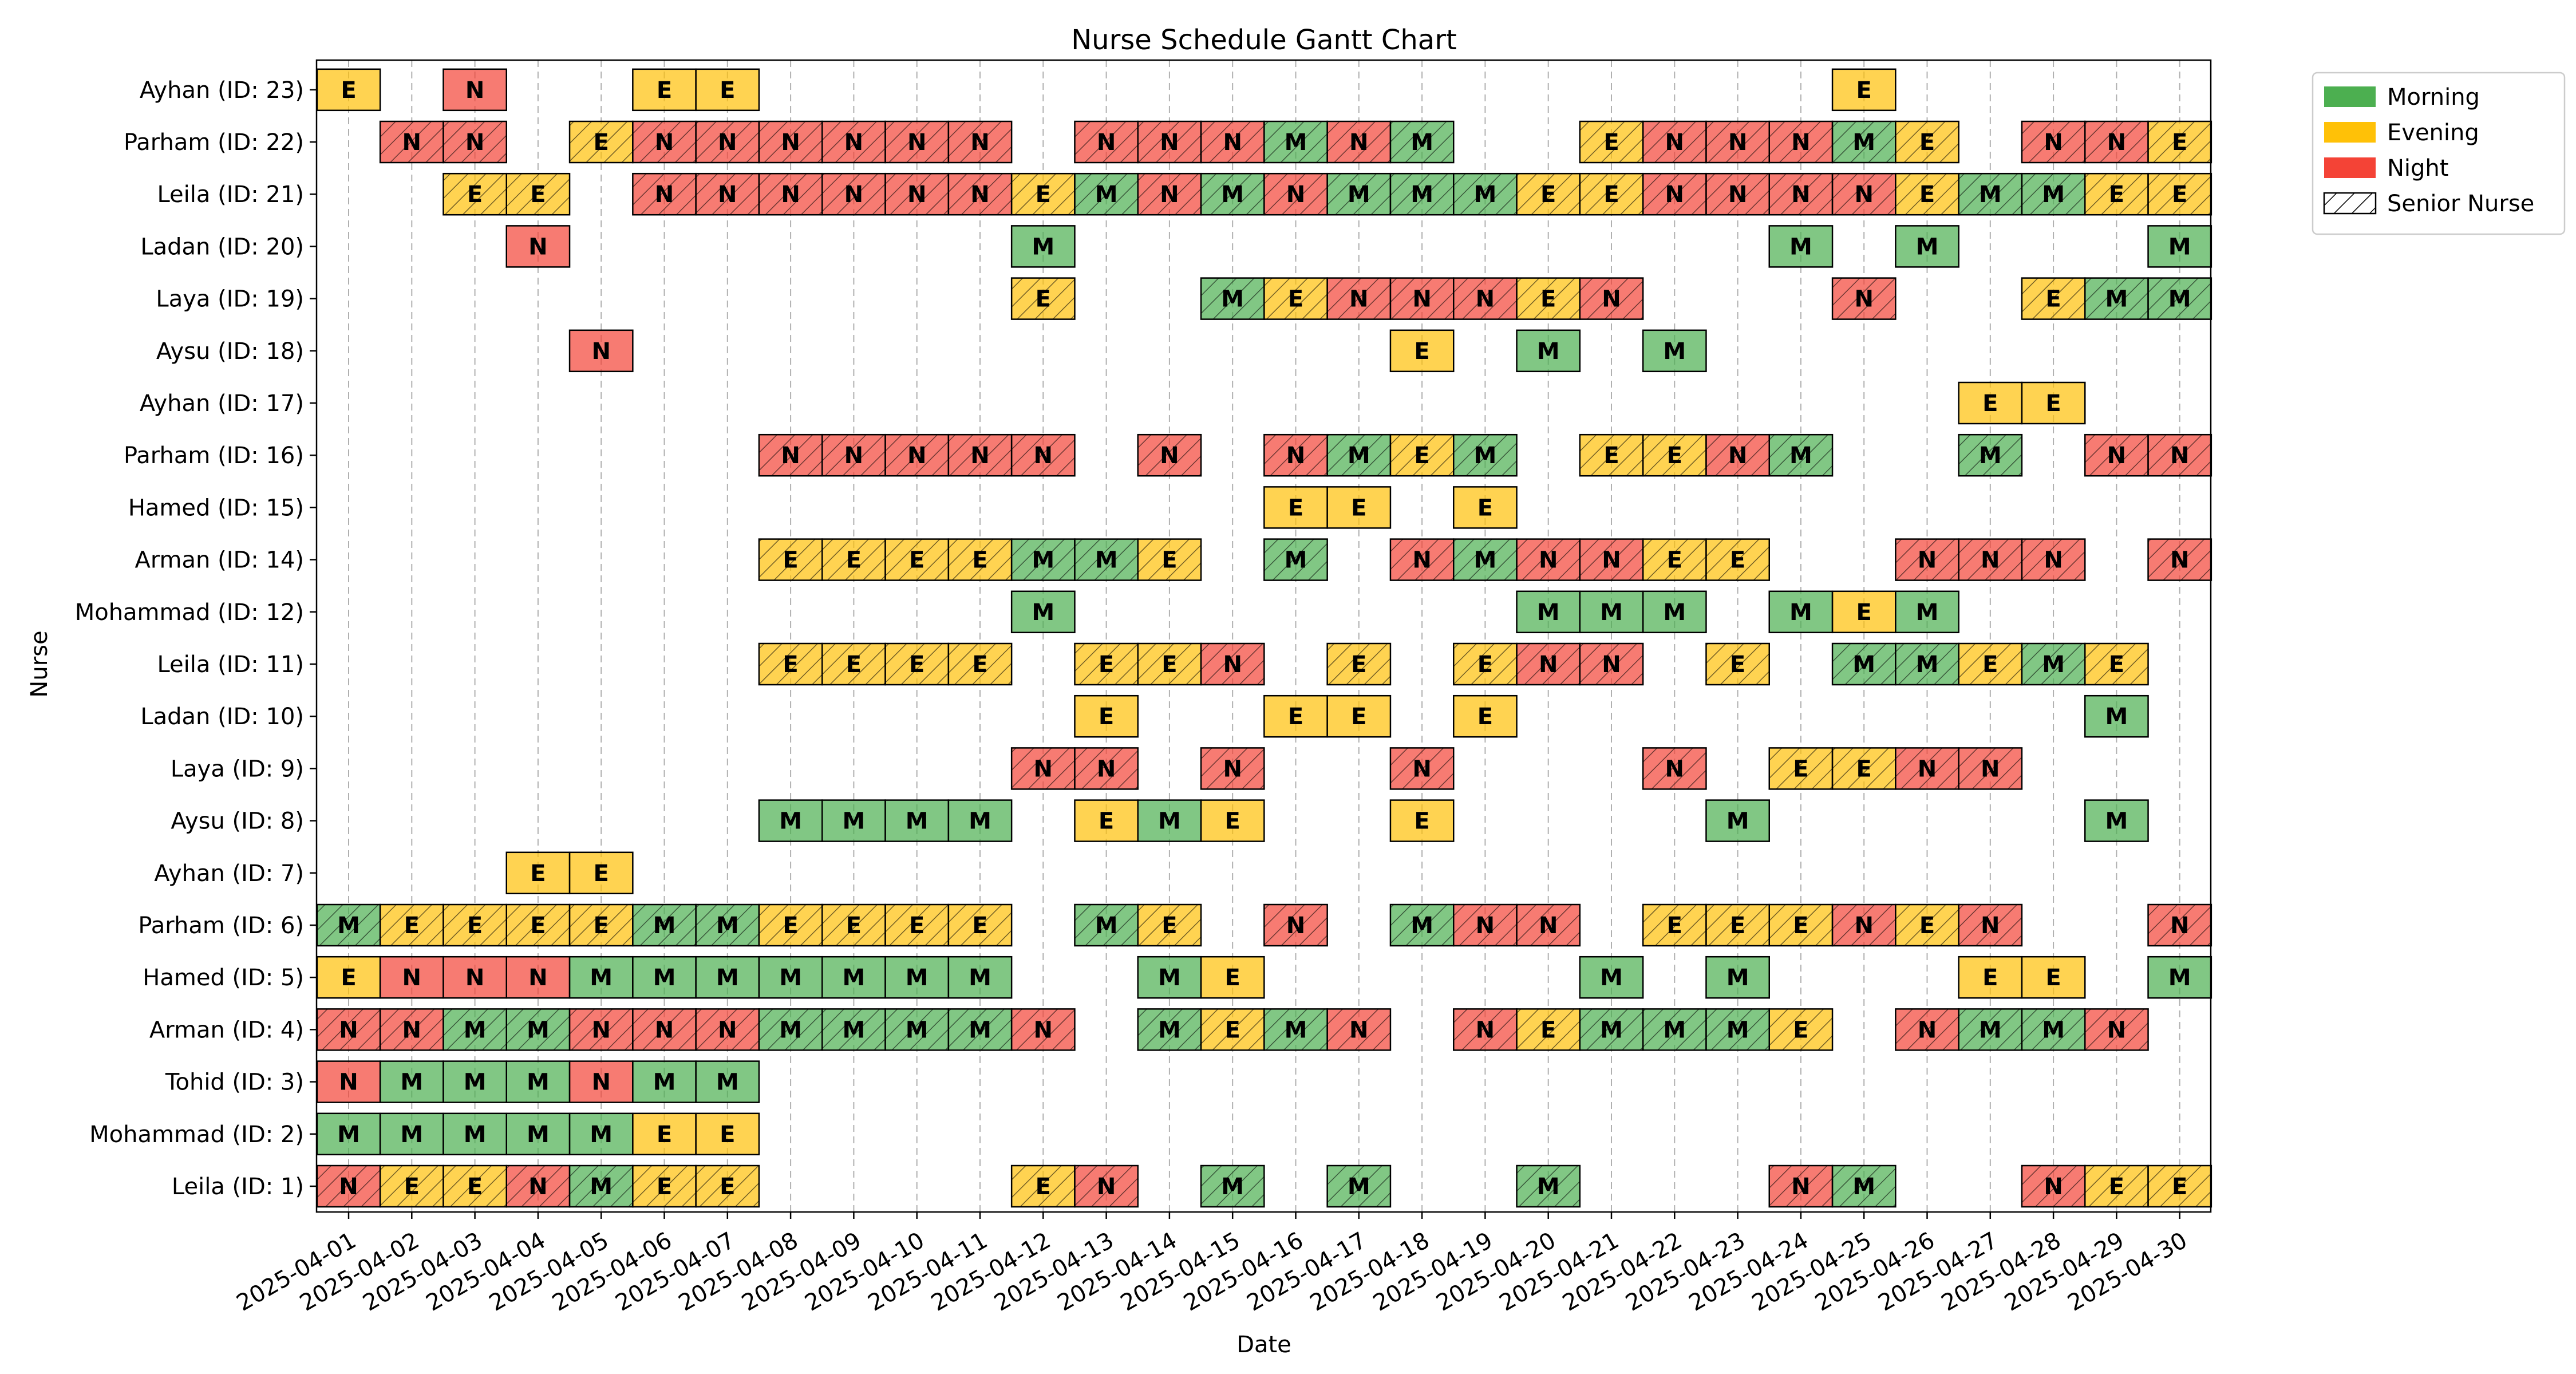 The width and height of the screenshot is (2576, 1374). I want to click on y-tick-label: Leila (ID: 1), so click(238, 1187).